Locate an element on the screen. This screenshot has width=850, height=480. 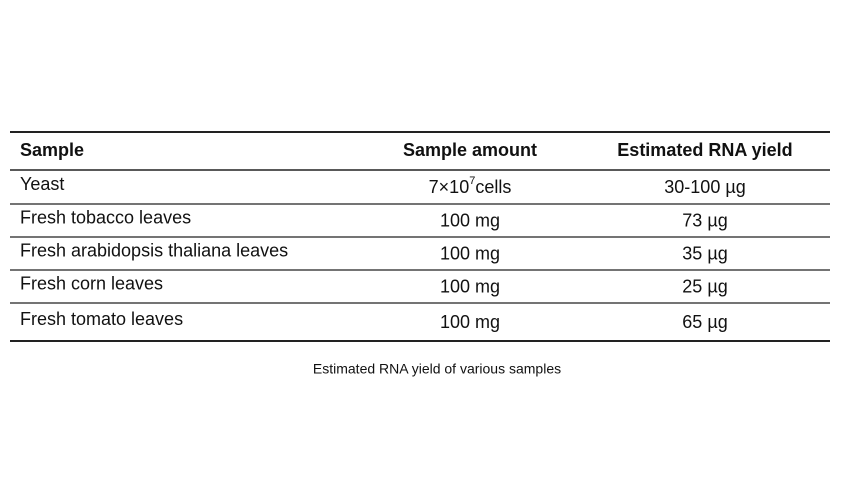
table-caption: Estimated RNA yield of various samples is located at coordinates (437, 369).